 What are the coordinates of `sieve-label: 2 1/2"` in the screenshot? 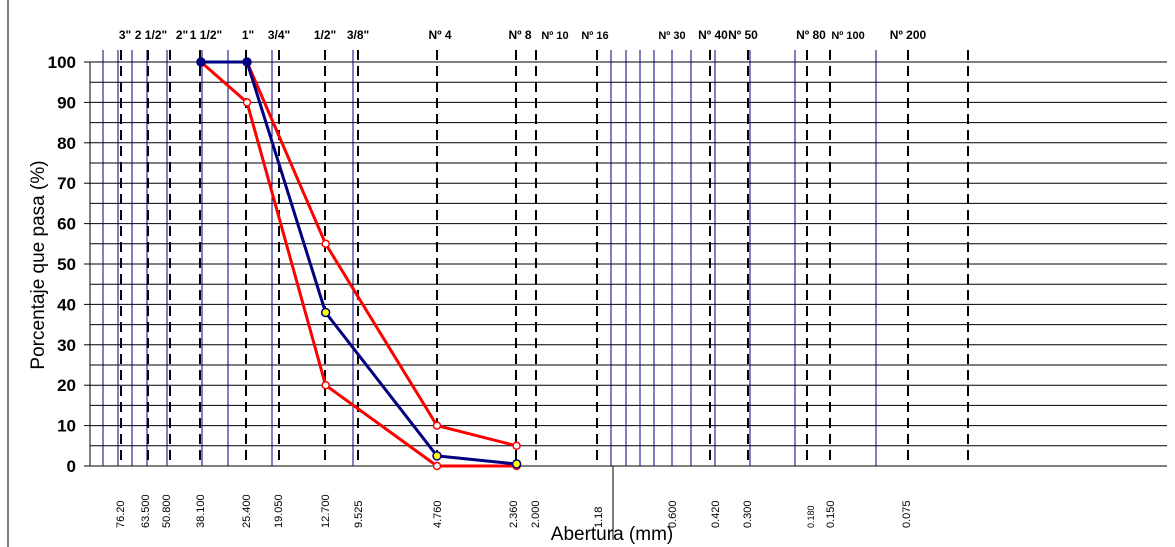 It's located at (151, 35).